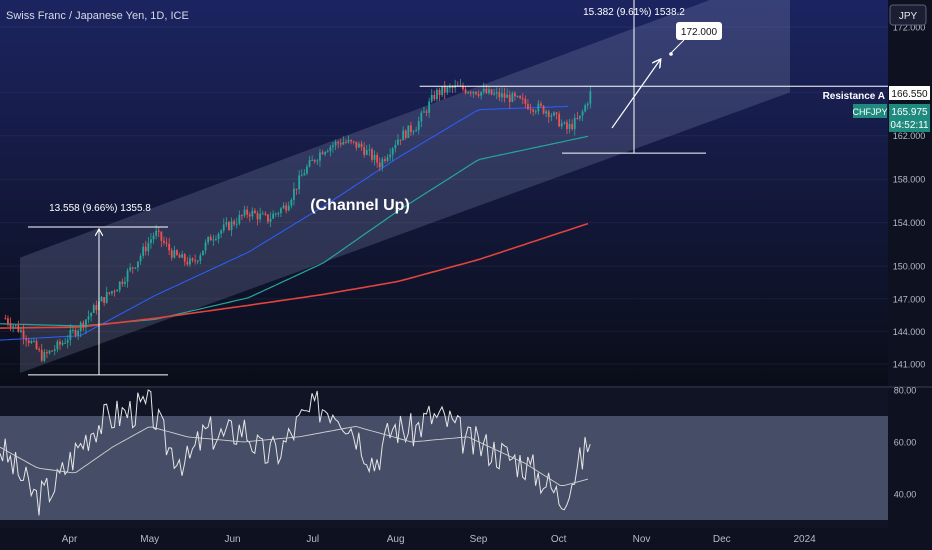 Image resolution: width=932 pixels, height=550 pixels. What do you see at coordinates (677, 46) in the screenshot?
I see `target-callout-pointer` at bounding box center [677, 46].